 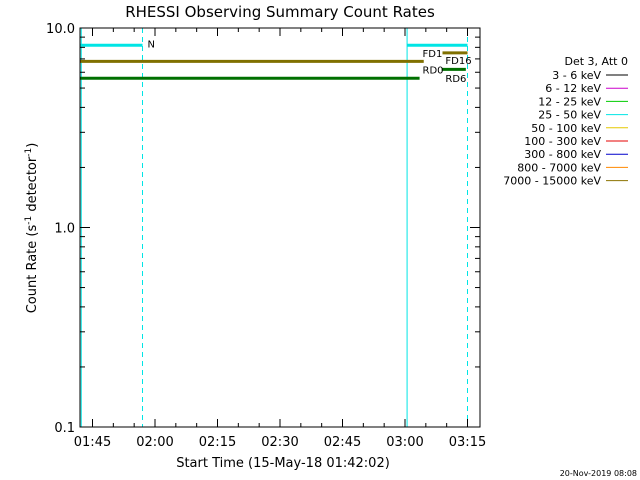 What do you see at coordinates (569, 101) in the screenshot?
I see `legend-entry-label: 12 - 25 keV` at bounding box center [569, 101].